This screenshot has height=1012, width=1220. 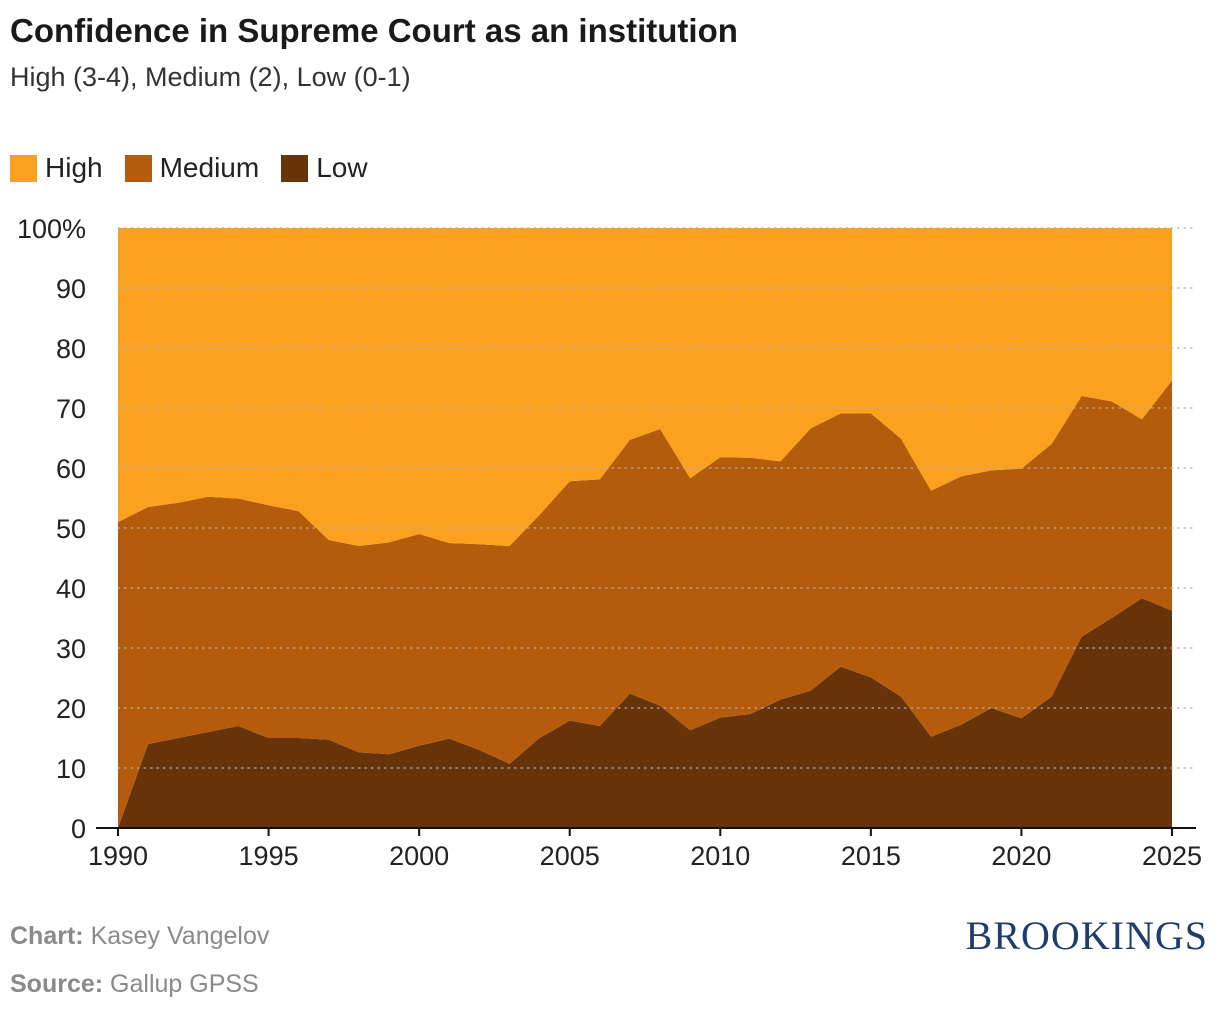 I want to click on y-tick-label: 100%, so click(x=51, y=229).